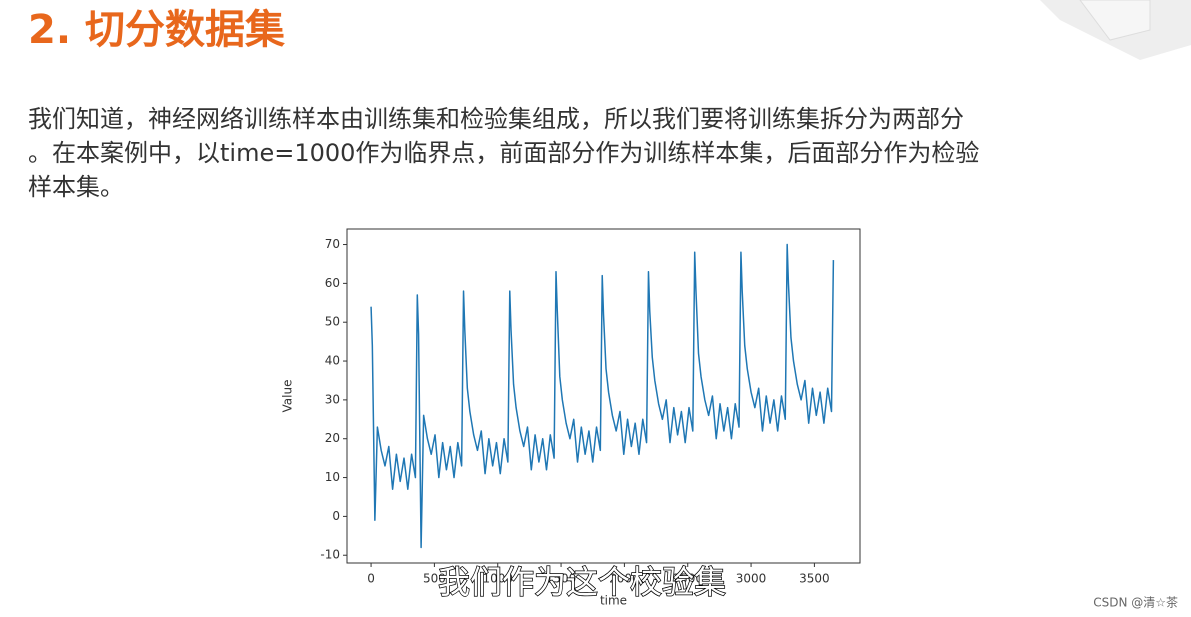  Describe the element at coordinates (332, 477) in the screenshot. I see `y-tick-label: 10` at that location.